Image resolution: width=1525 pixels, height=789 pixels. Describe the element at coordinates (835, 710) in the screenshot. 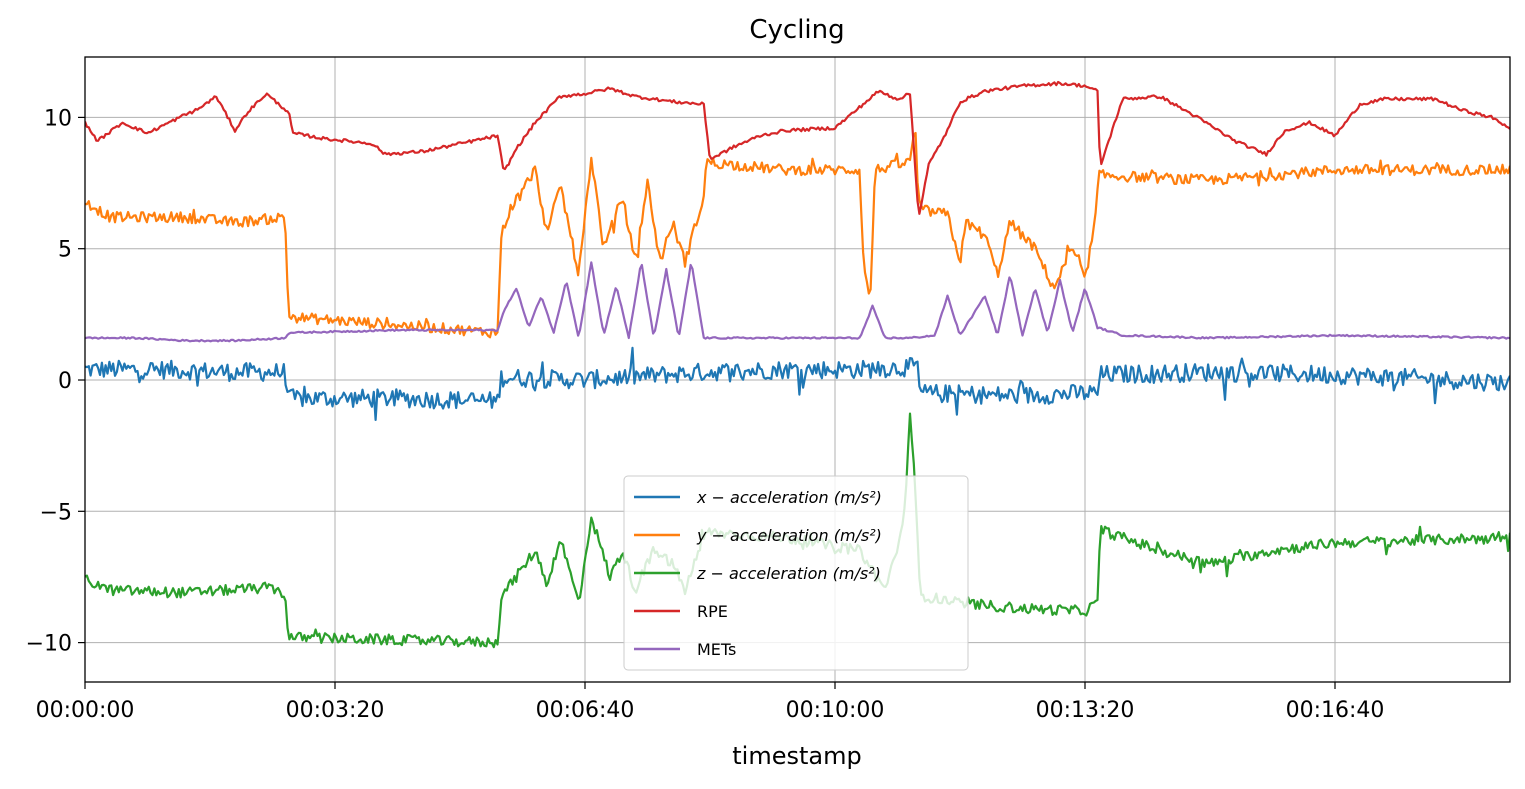

I see `x-tick-label: 00:10:00` at that location.